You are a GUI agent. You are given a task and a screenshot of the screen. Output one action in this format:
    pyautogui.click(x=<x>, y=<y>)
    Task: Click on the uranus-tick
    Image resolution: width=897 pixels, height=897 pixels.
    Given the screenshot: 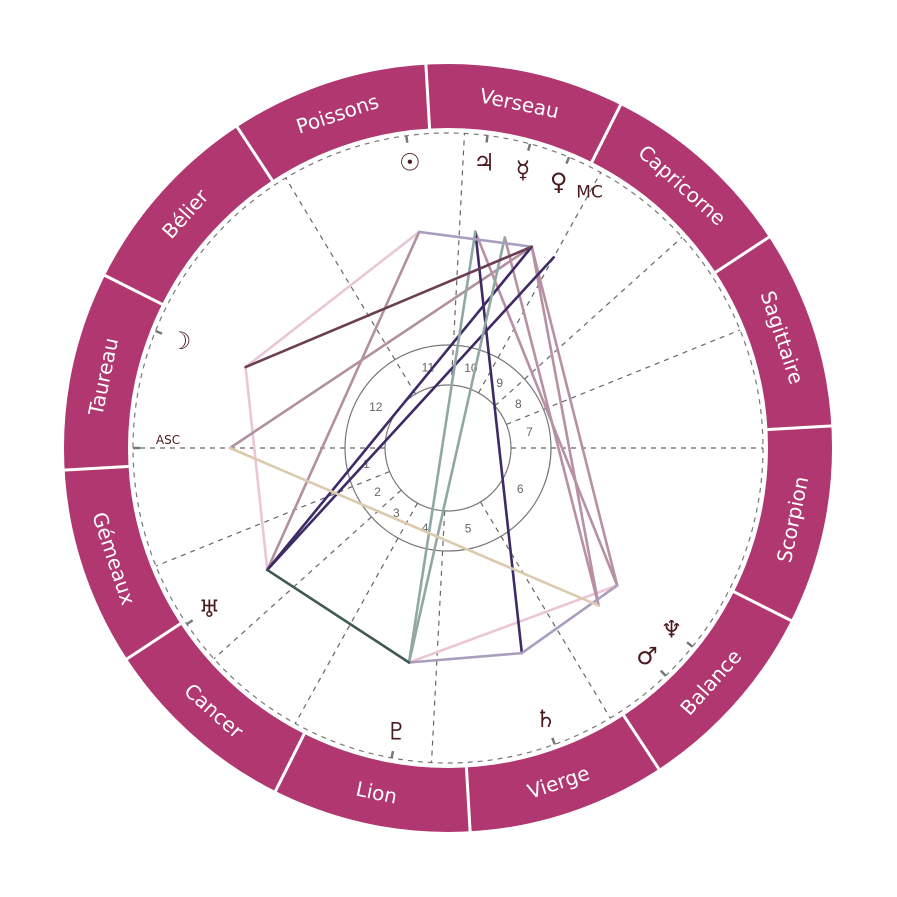 What is the action you would take?
    pyautogui.click(x=190, y=622)
    